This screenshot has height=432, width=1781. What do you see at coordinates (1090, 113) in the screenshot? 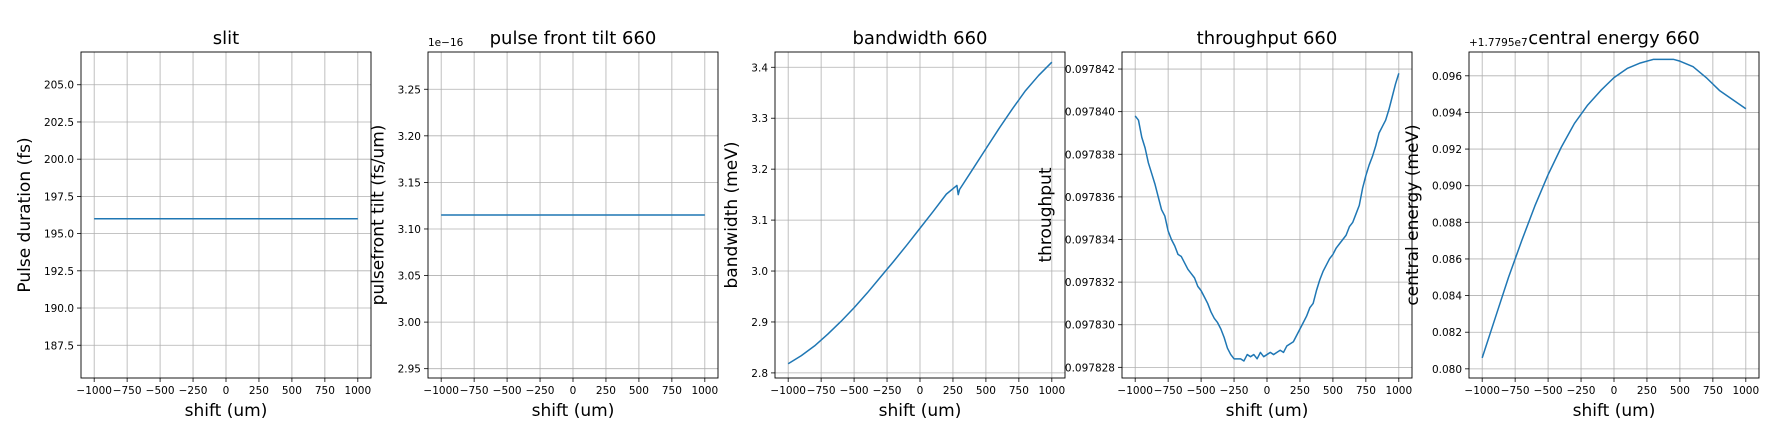
I see `y-tick-label: 0.097840` at bounding box center [1090, 113].